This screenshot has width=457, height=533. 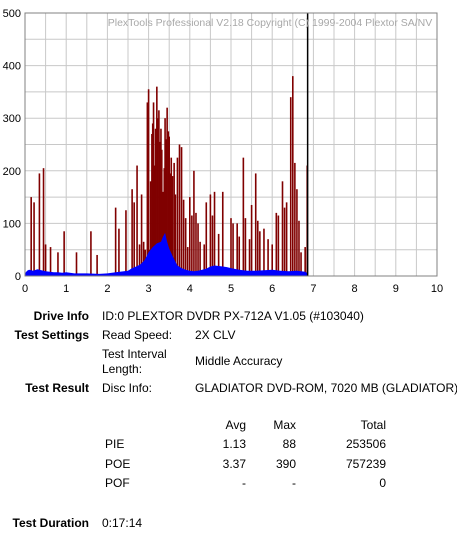 I want to click on row-pie-name: PIE, so click(x=115, y=444).